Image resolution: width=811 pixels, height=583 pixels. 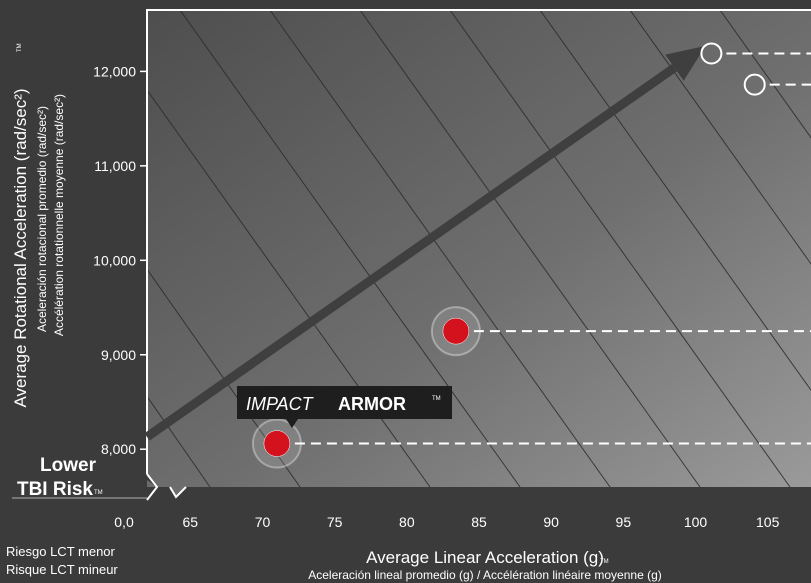 What do you see at coordinates (768, 522) in the screenshot?
I see `x-tick-label: 105` at bounding box center [768, 522].